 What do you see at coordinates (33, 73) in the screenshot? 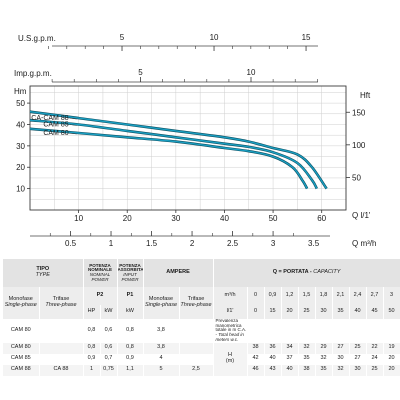
I see `impgpm-axis-label: Imp.g.p.m.` at bounding box center [33, 73].